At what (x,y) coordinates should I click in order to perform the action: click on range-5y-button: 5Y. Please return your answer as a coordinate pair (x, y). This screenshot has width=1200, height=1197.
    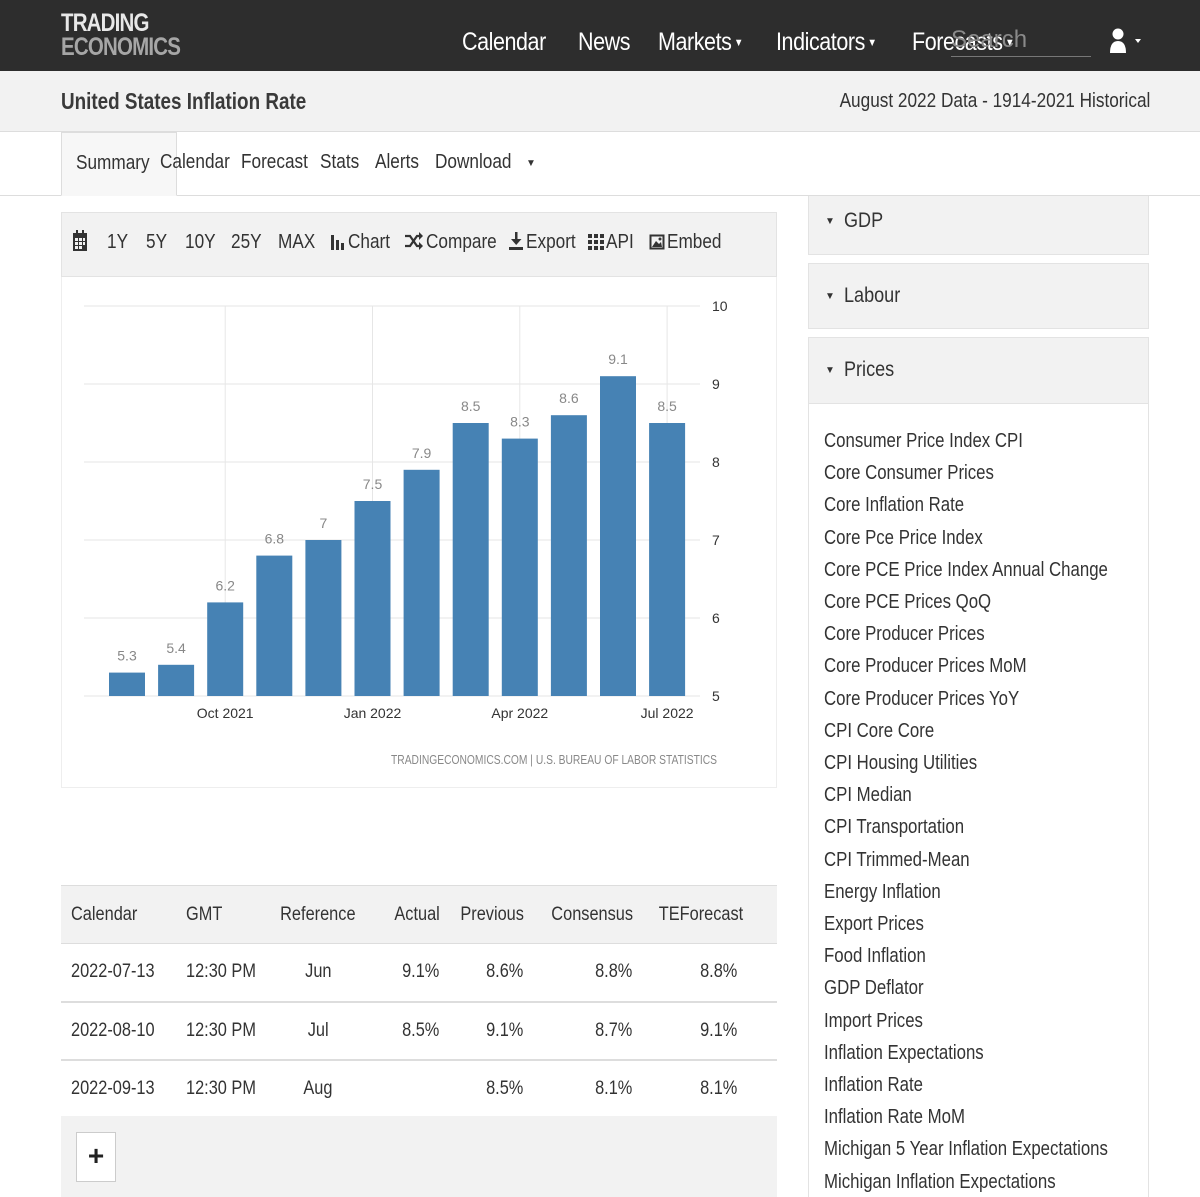
    Looking at the image, I should click on (157, 242).